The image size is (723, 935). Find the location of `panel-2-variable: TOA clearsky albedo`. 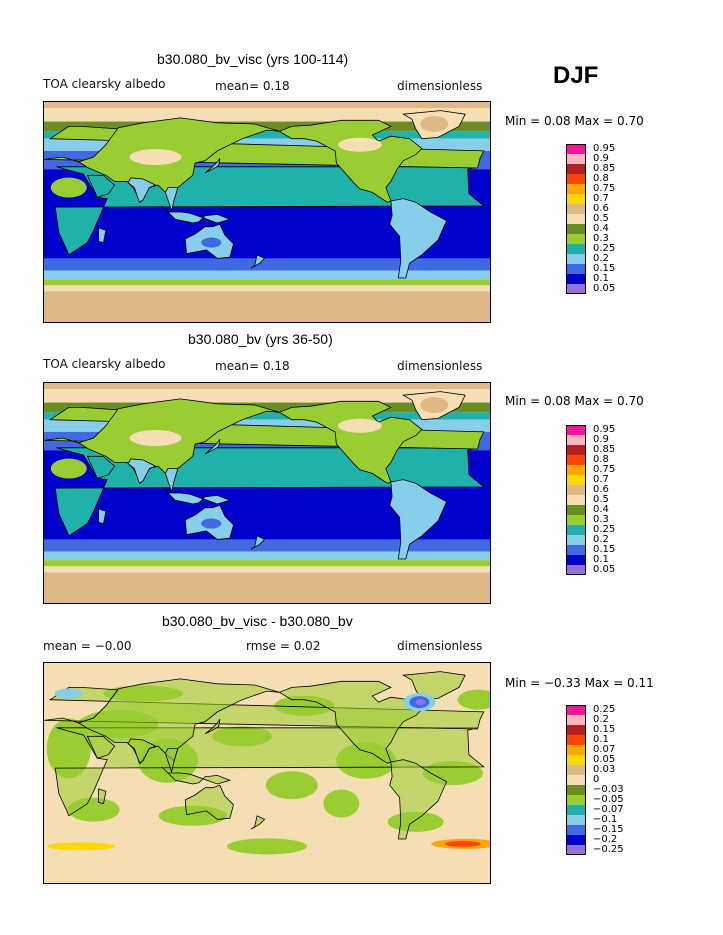

panel-2-variable: TOA clearsky albedo is located at coordinates (104, 364).